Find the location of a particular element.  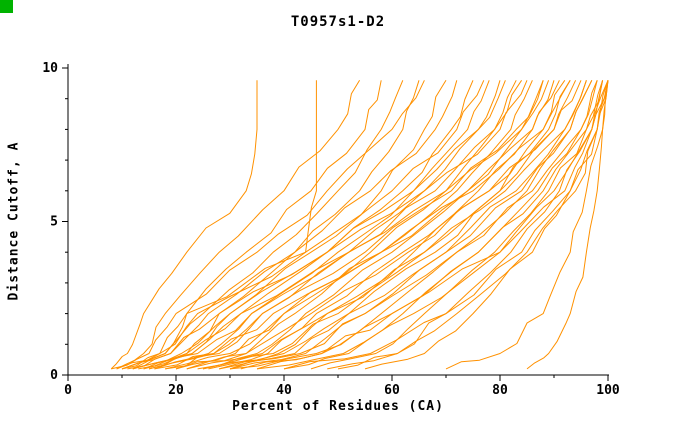

x-tick-label: 20 is located at coordinates (176, 390).